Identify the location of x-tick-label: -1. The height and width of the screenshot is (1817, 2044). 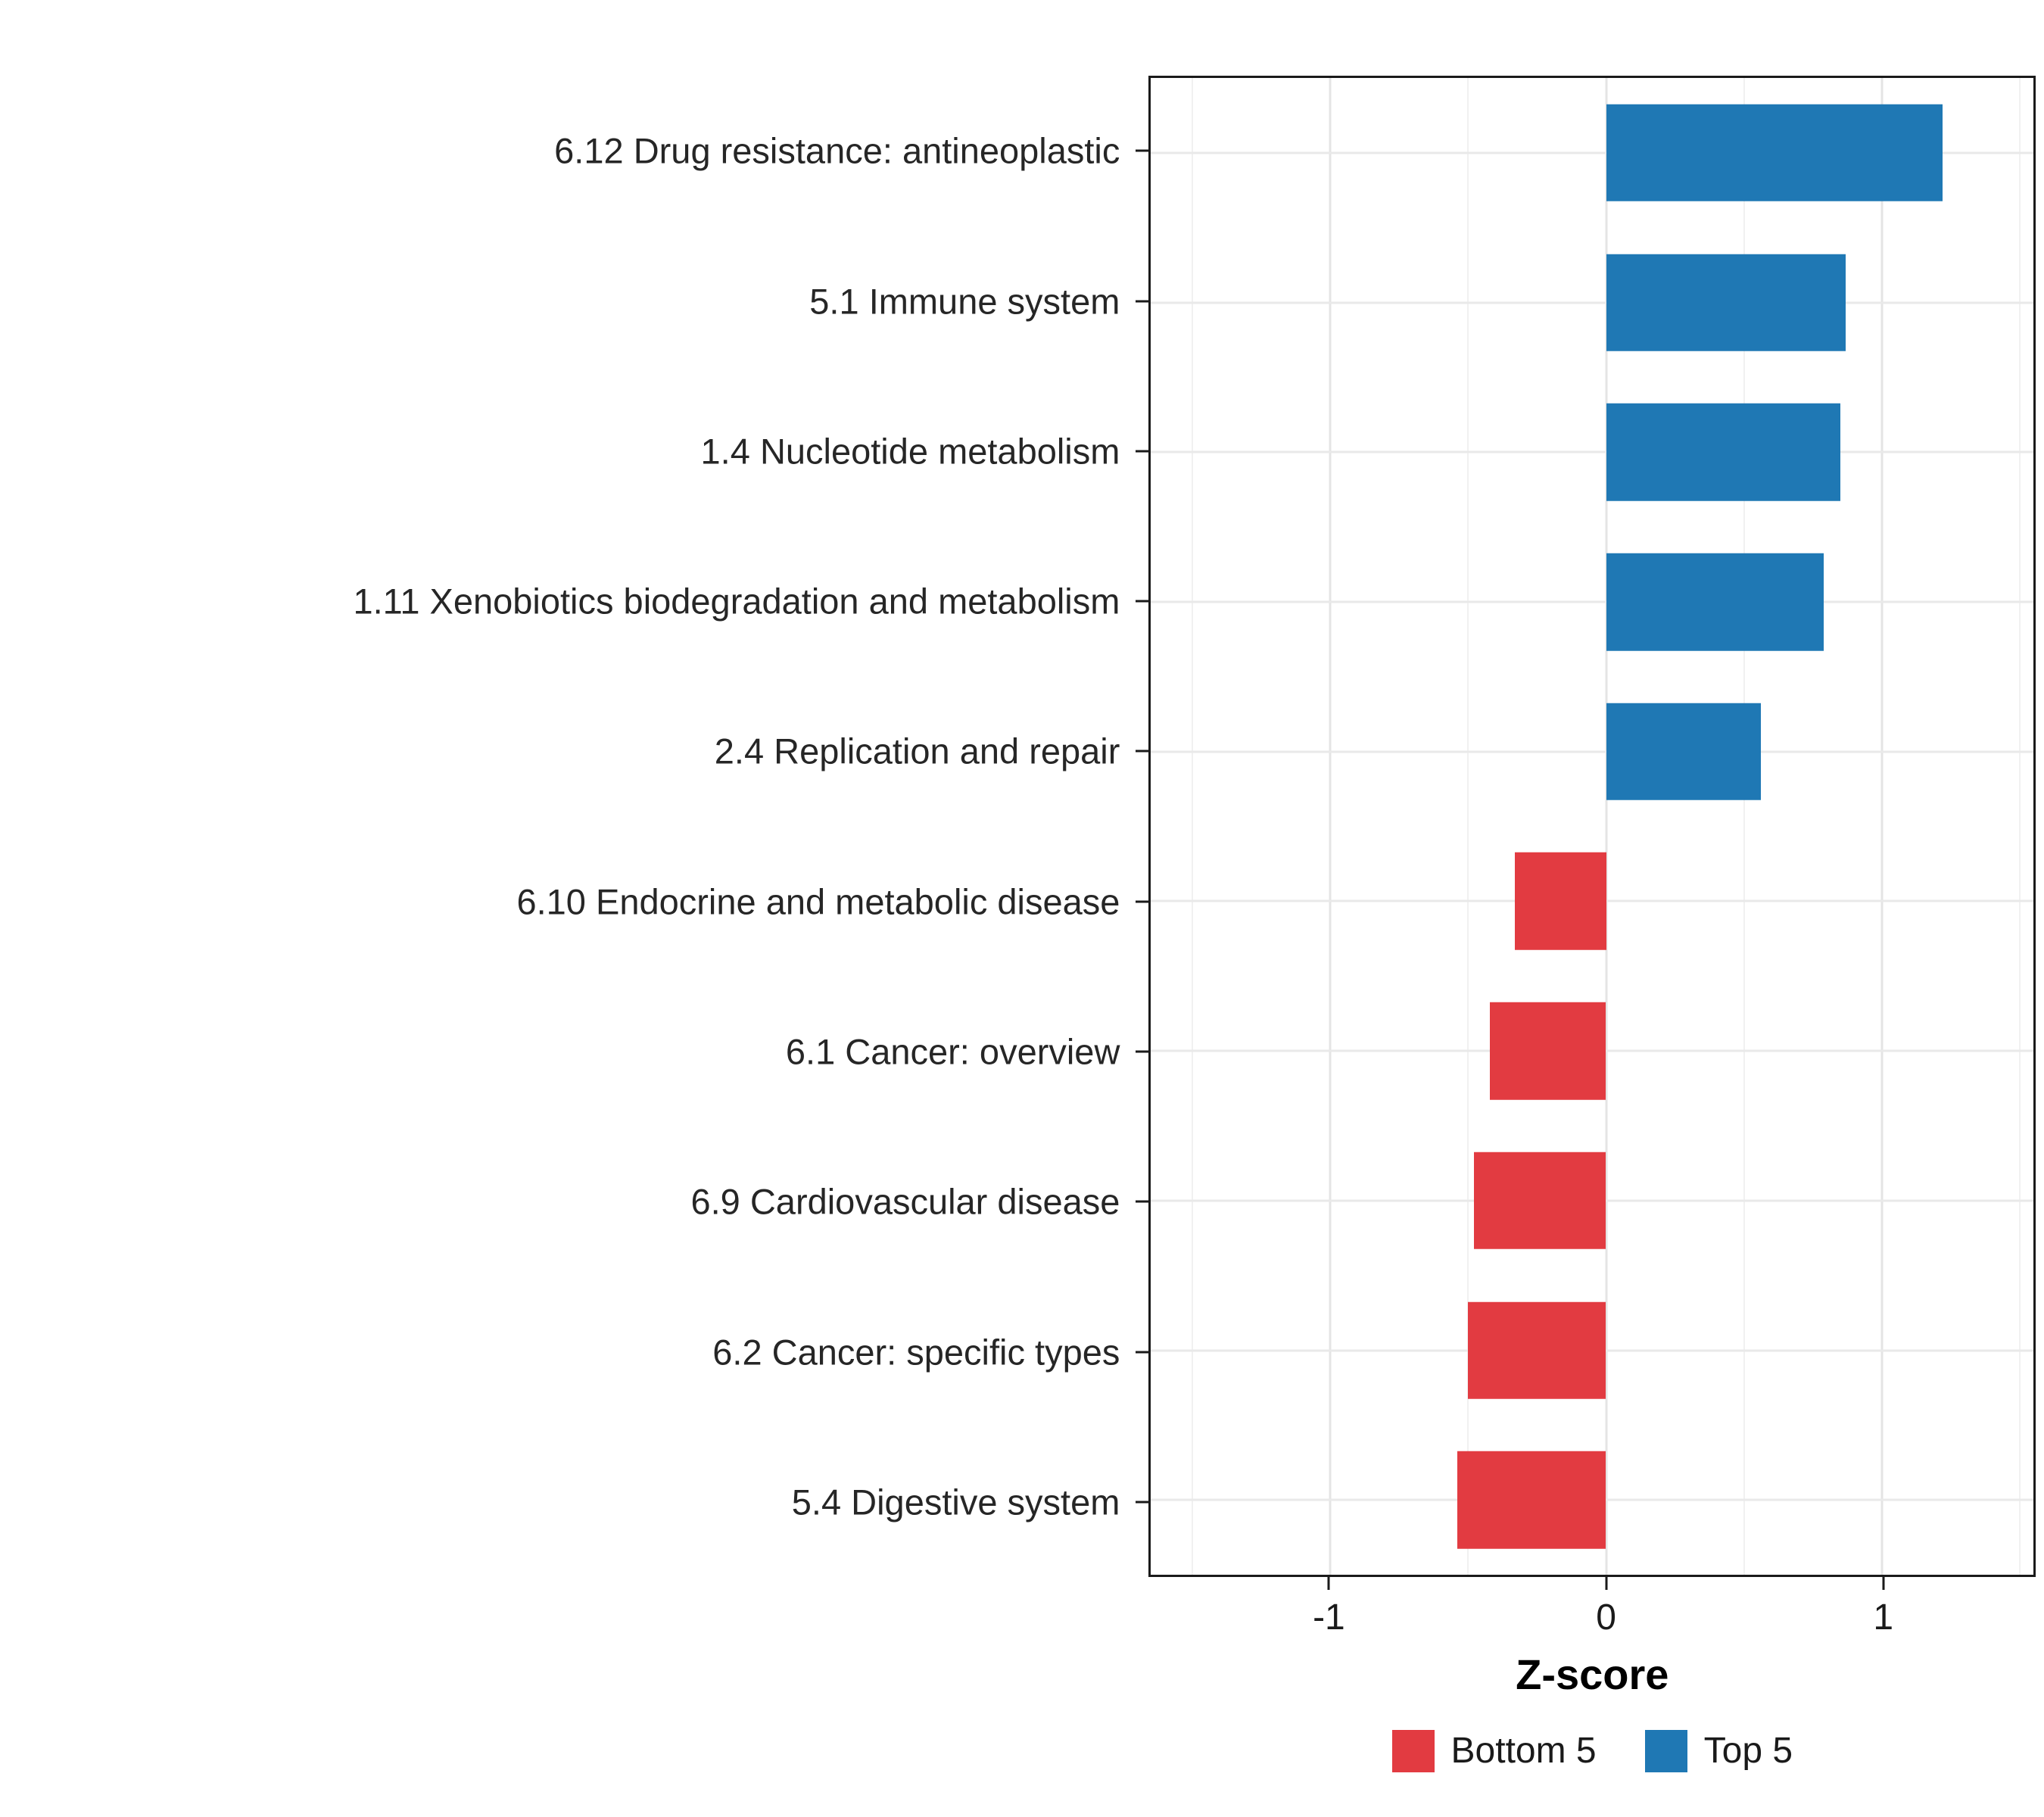
(1329, 1617).